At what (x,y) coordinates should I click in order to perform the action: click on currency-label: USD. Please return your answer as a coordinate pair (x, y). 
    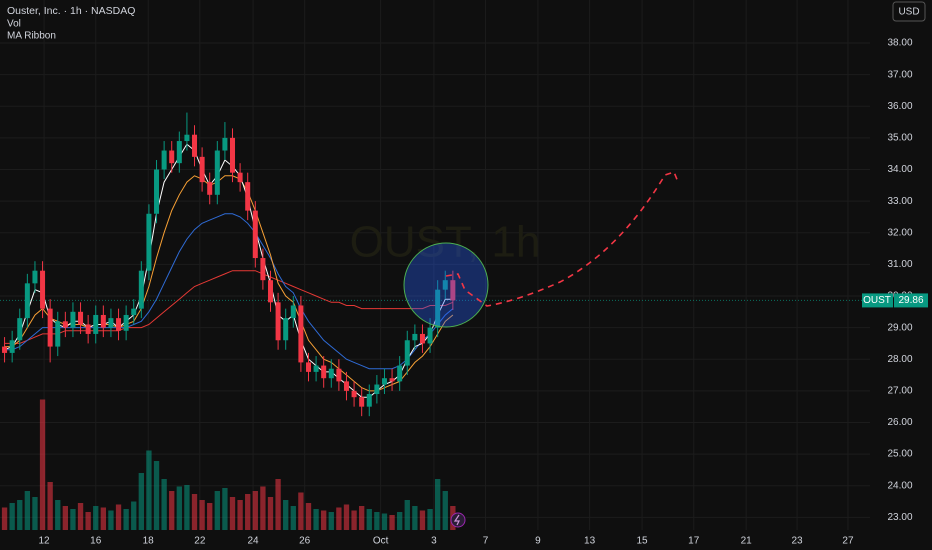
    Looking at the image, I should click on (908, 12).